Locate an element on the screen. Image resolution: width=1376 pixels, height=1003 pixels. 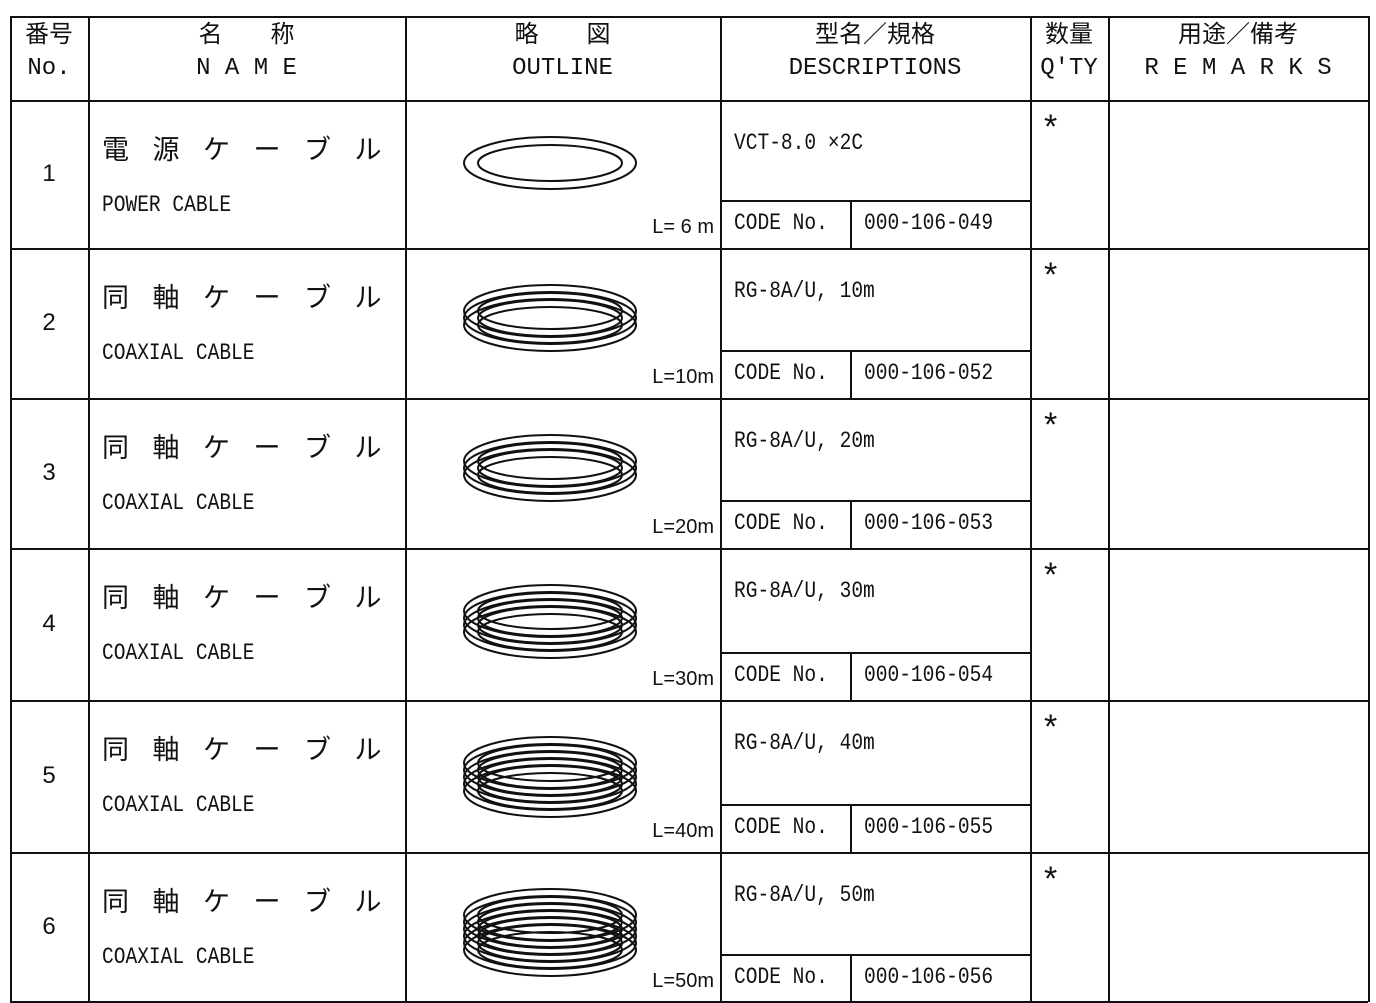
header-en: Q'TY is located at coordinates (1069, 68).